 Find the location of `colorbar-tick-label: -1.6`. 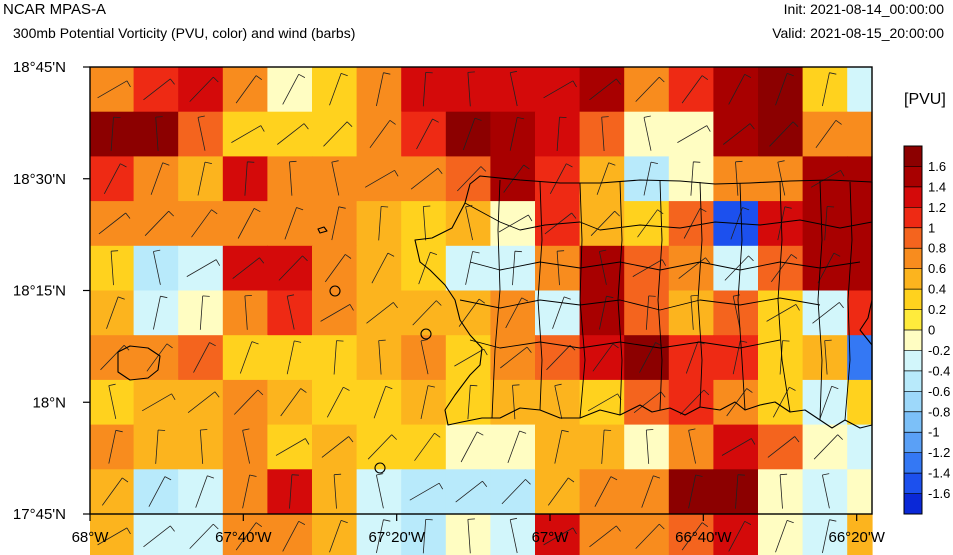

colorbar-tick-label: -1.6 is located at coordinates (939, 493).